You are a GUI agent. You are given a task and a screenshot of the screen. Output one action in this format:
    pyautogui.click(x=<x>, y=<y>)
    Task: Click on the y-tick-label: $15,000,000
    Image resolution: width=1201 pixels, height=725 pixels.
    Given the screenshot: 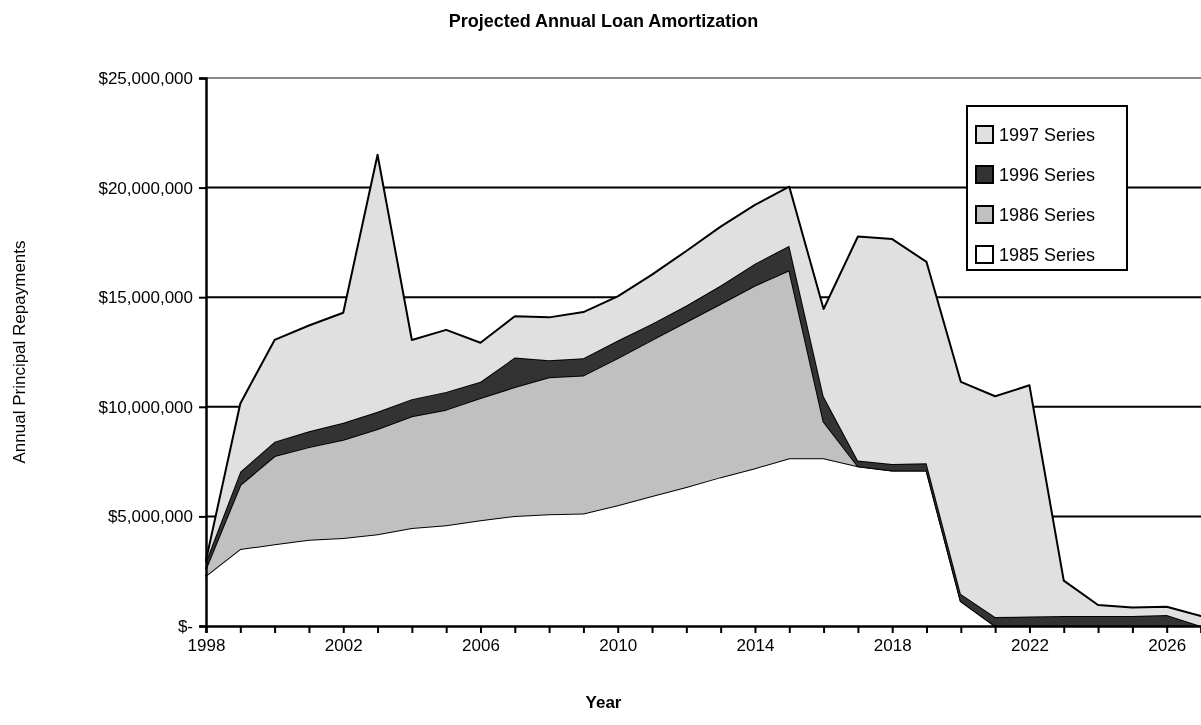 What is the action you would take?
    pyautogui.click(x=145, y=298)
    